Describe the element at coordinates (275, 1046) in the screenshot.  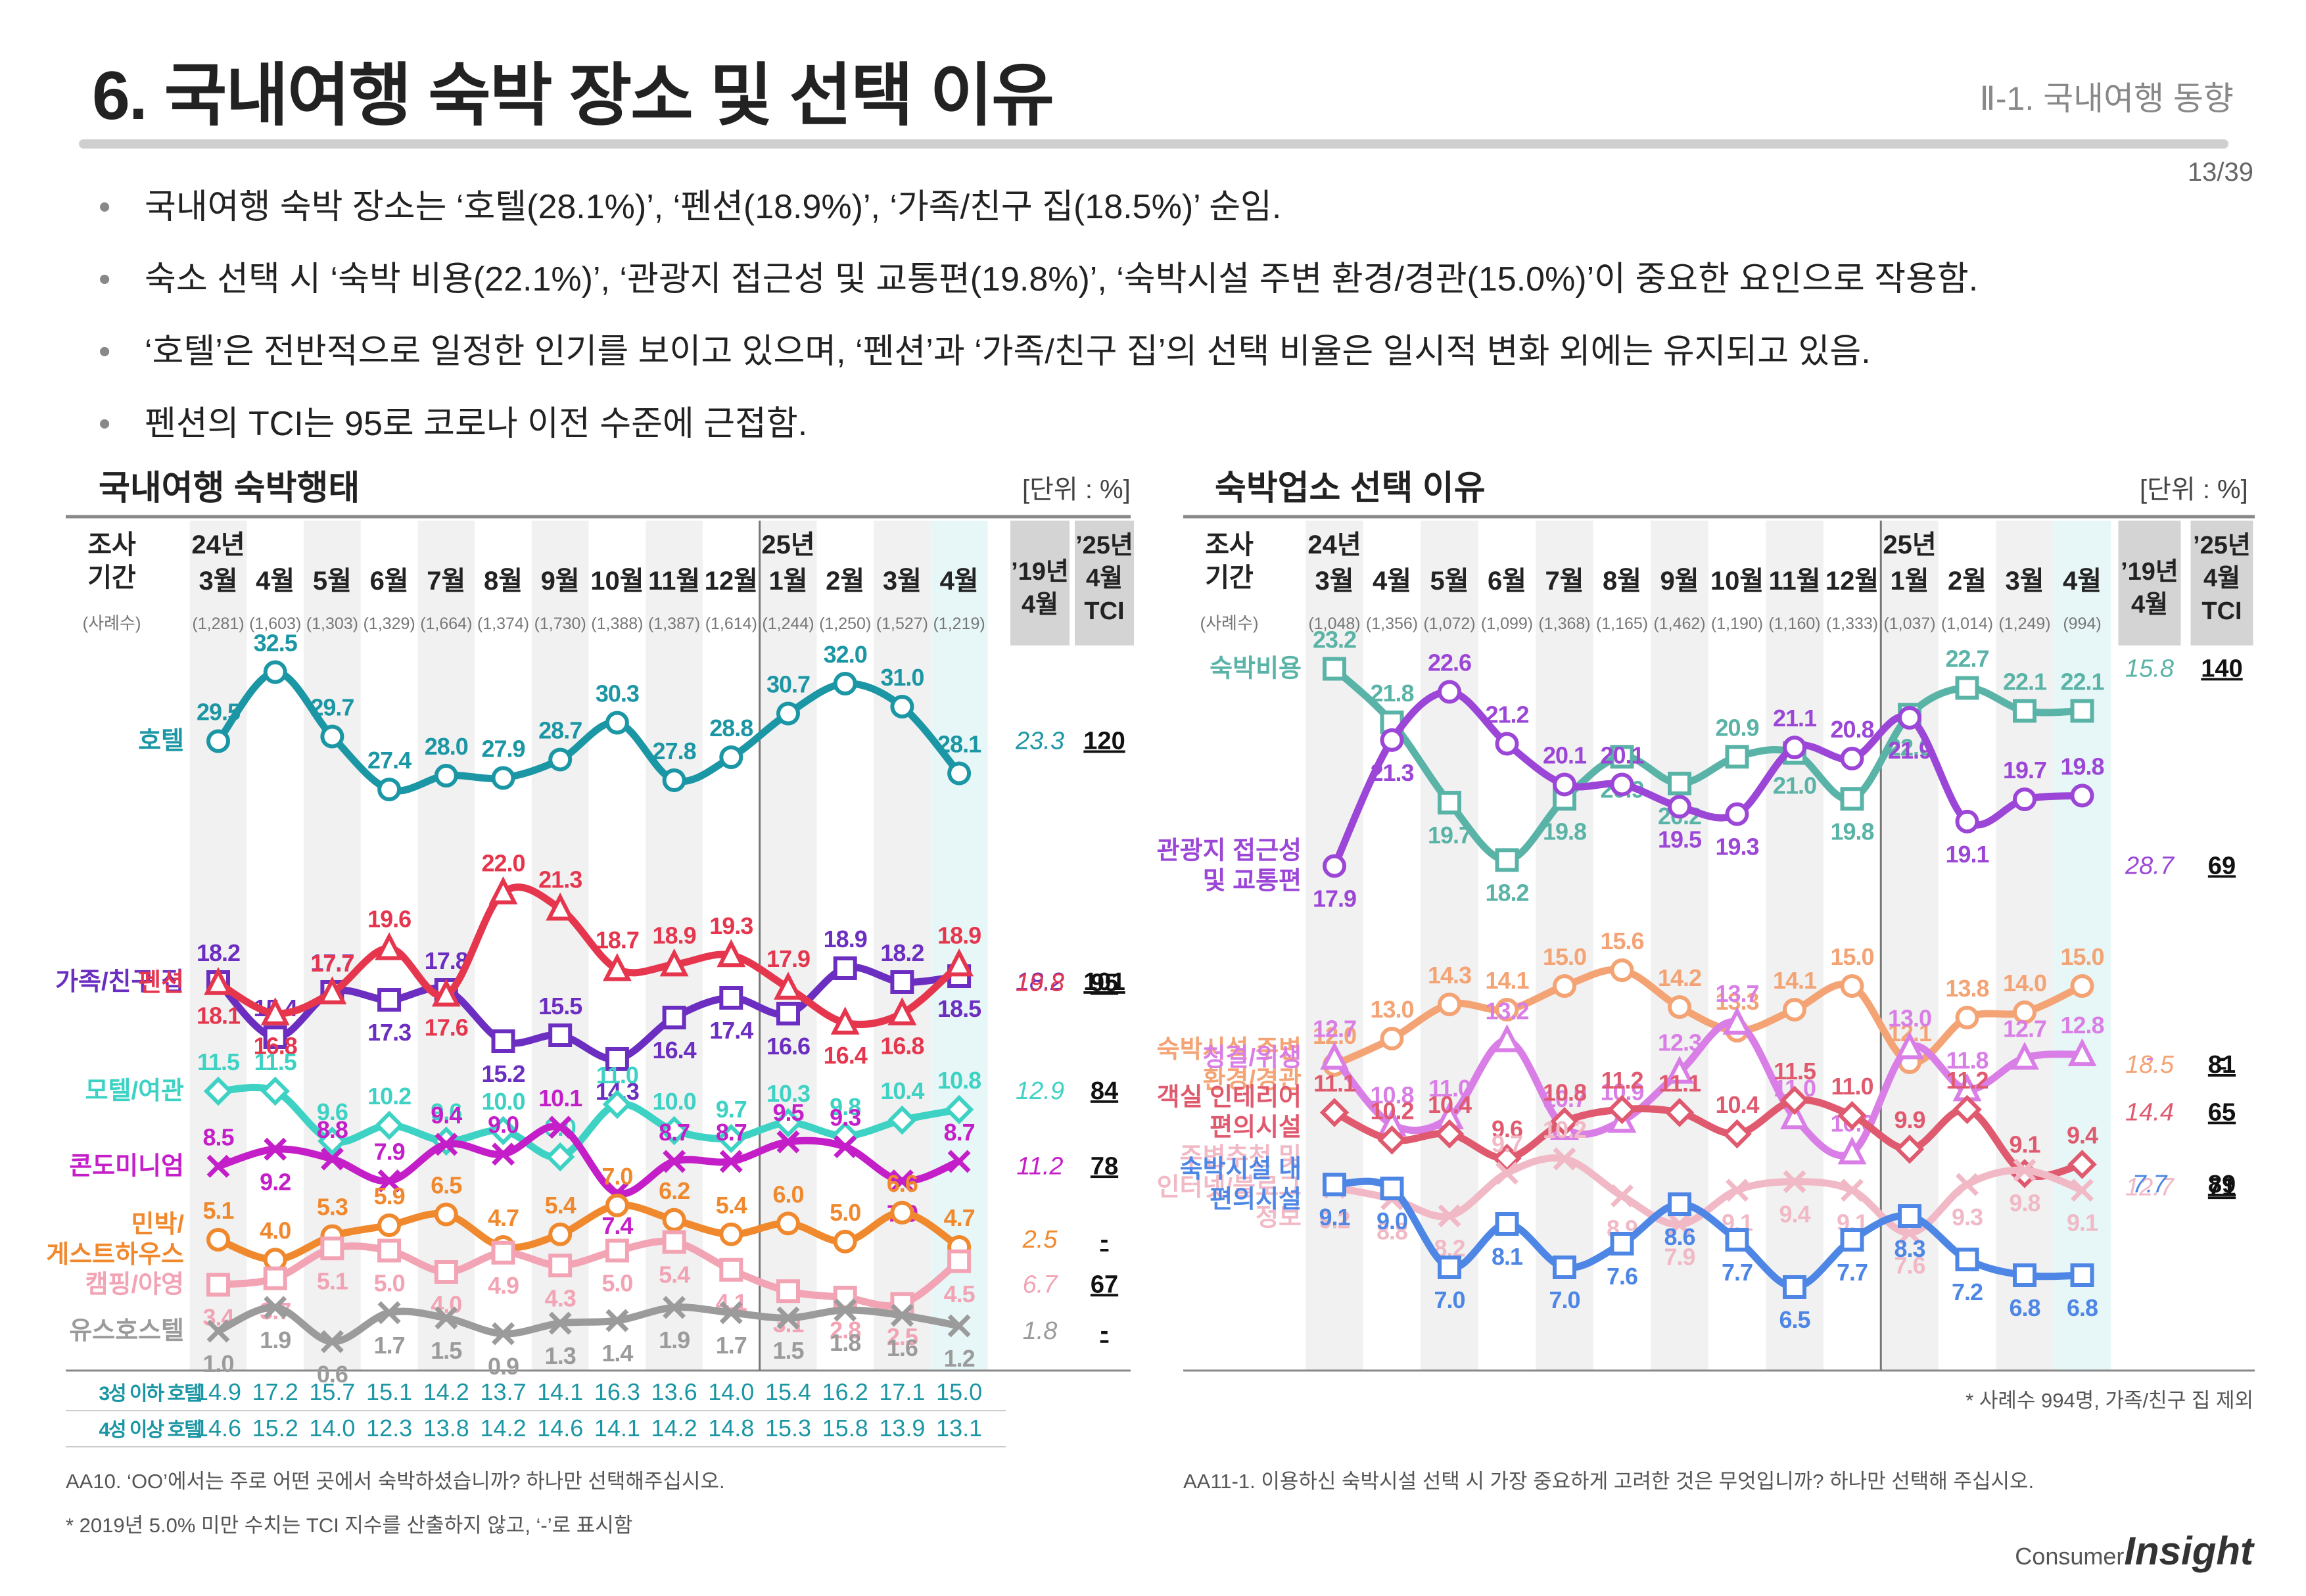
I see `data-label: 16.8` at that location.